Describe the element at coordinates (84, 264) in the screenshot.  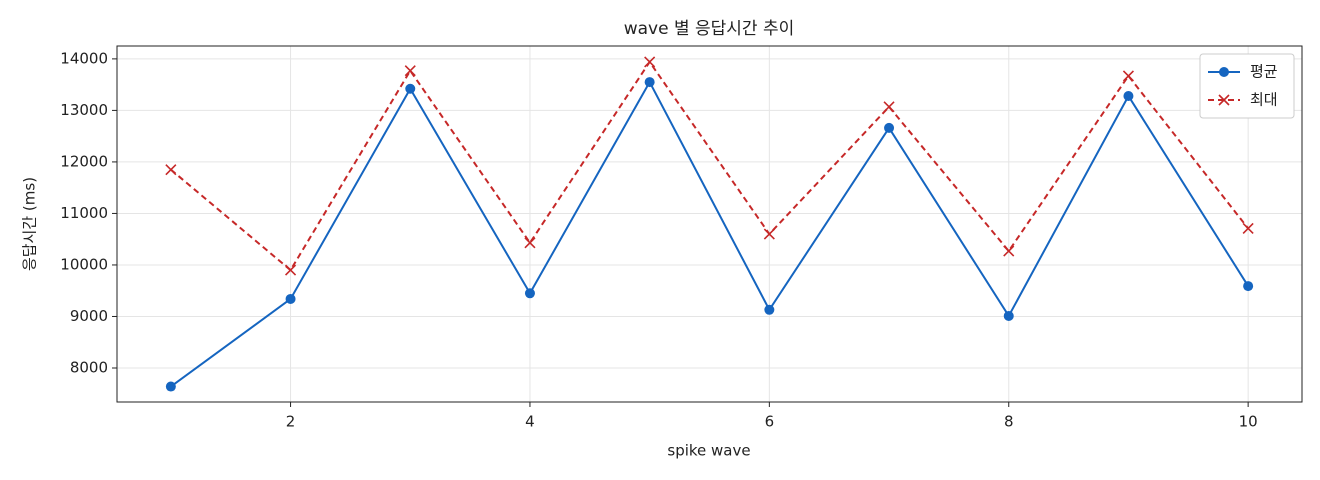
I see `y-tick-label: 10000` at that location.